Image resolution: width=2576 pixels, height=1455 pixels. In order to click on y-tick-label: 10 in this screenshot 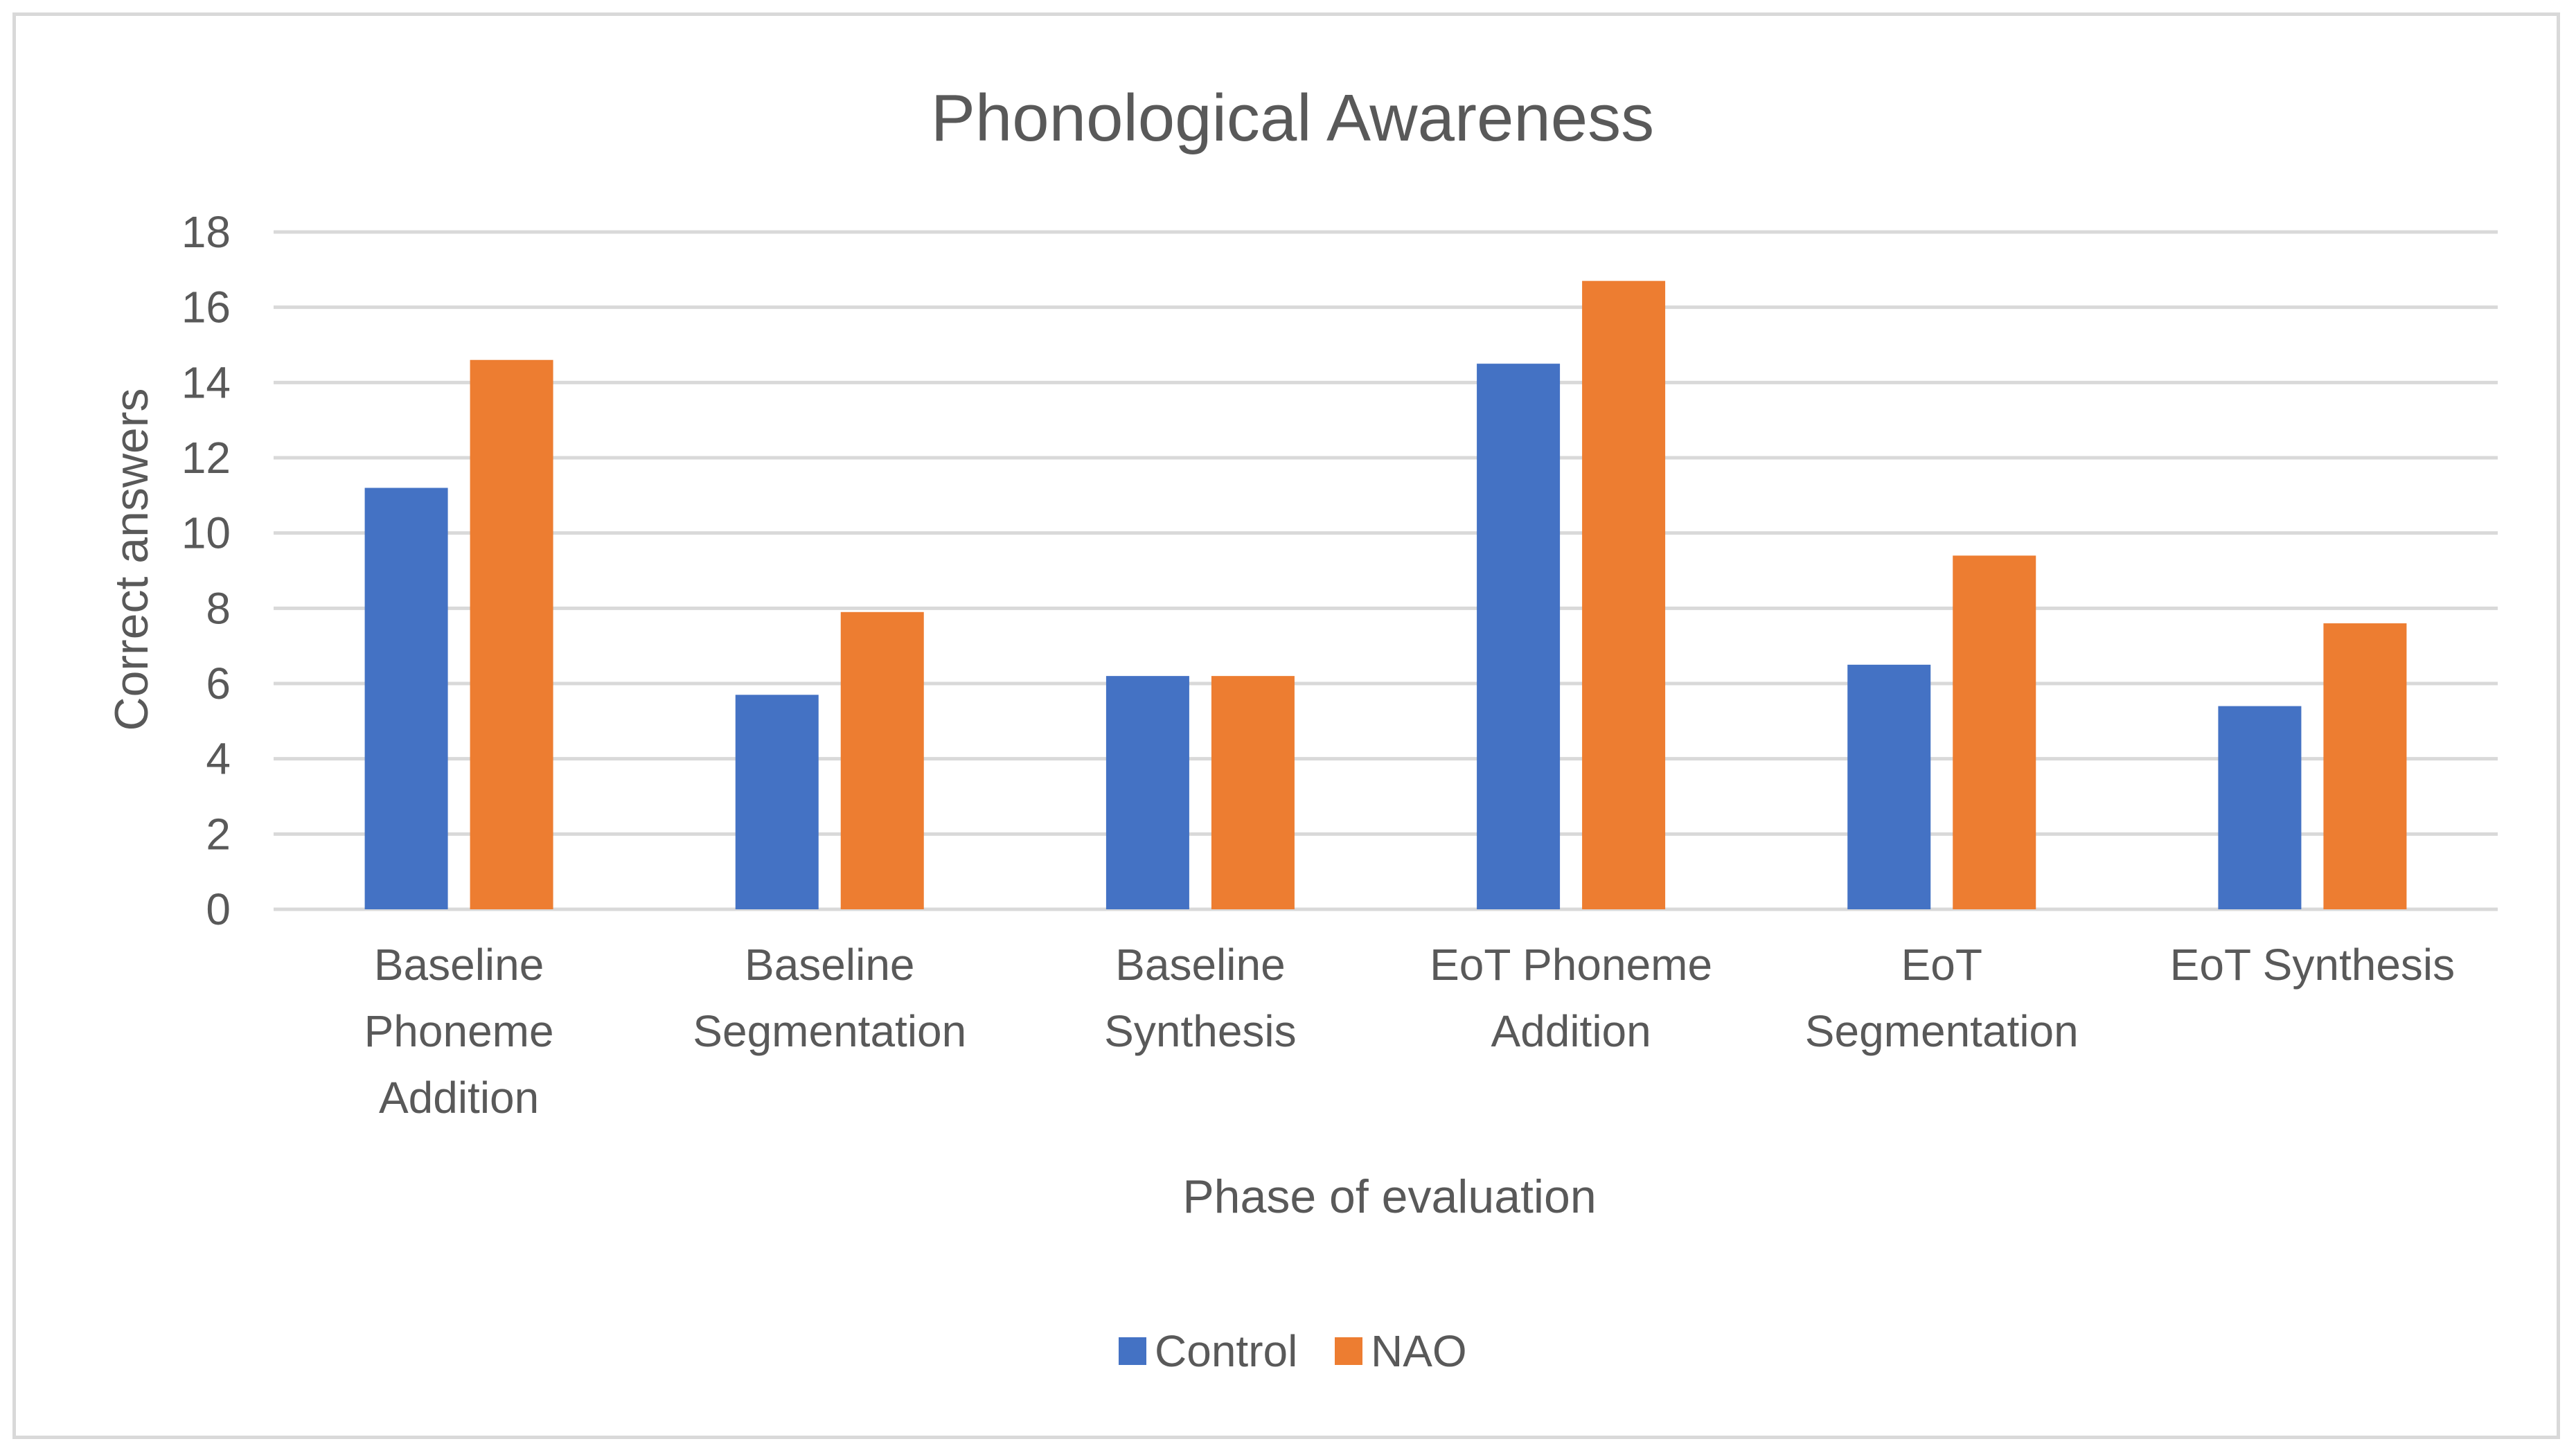, I will do `click(206, 533)`.